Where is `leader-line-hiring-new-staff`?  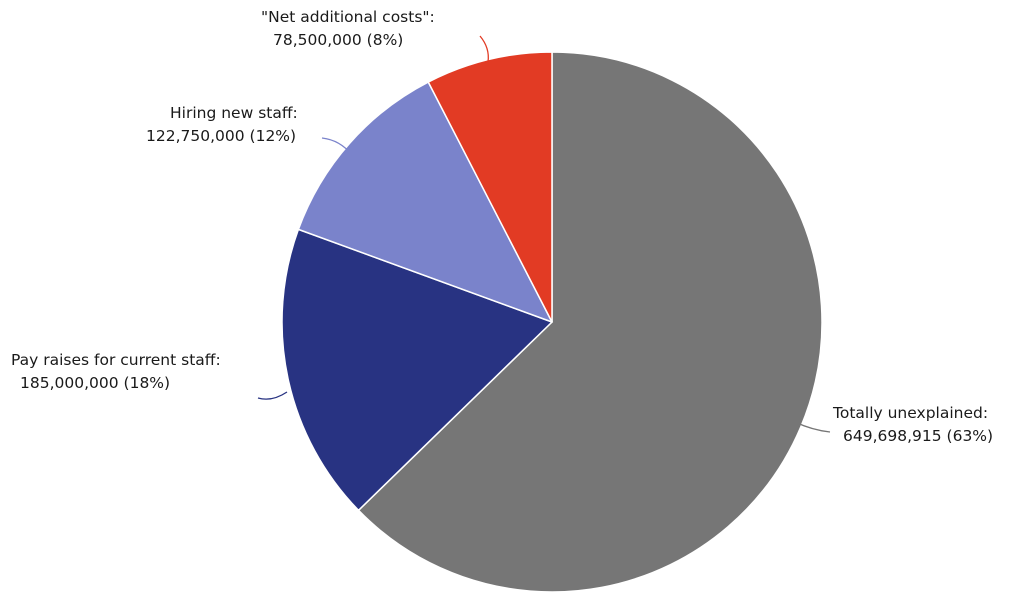 leader-line-hiring-new-staff is located at coordinates (337, 146).